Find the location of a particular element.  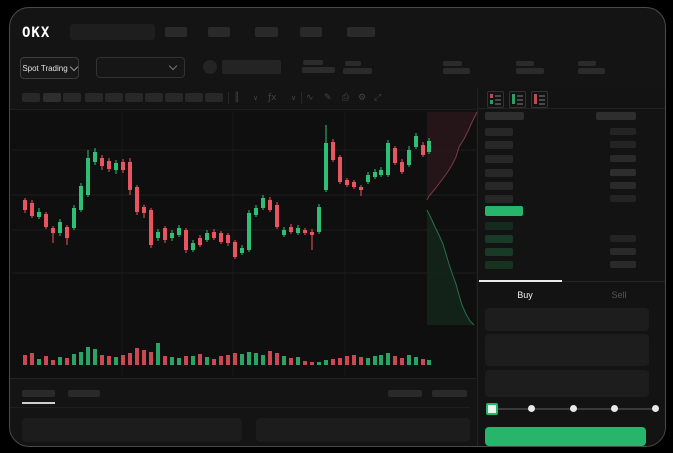

tab-buy: Buy is located at coordinates (525, 294).